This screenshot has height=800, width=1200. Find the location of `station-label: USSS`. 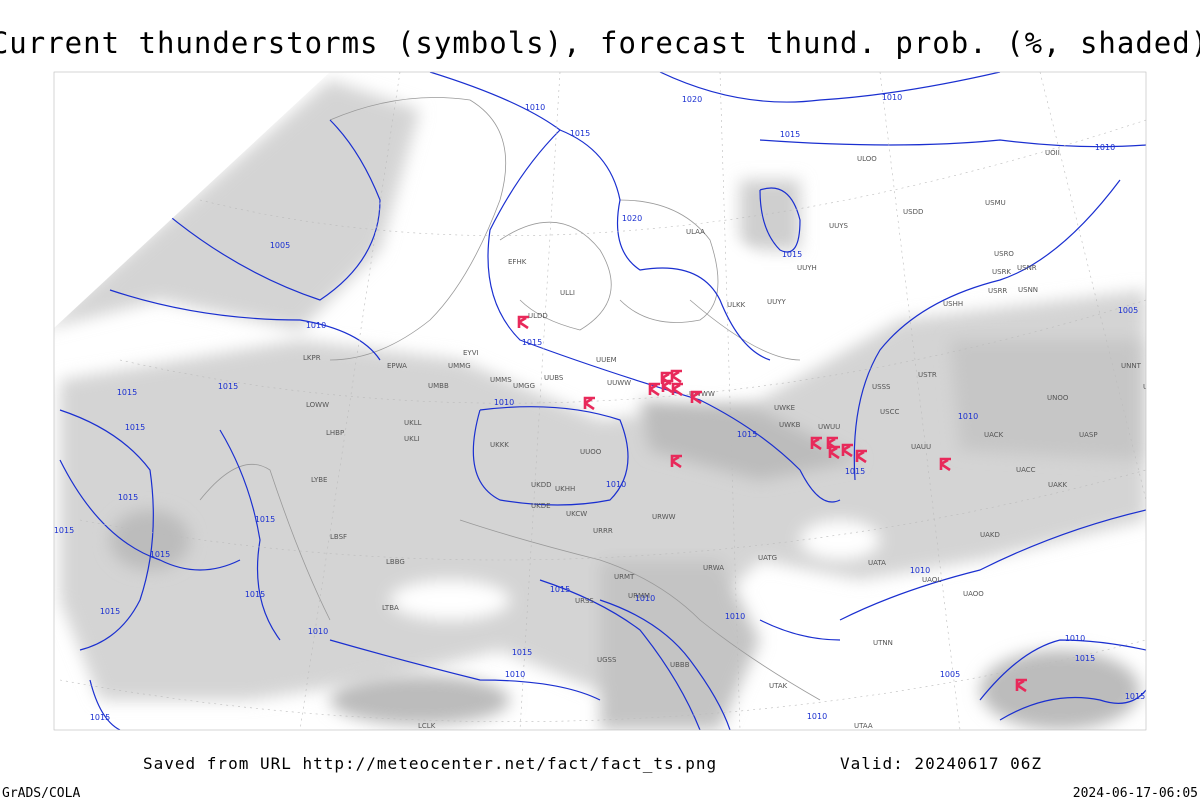

station-label: USSS is located at coordinates (881, 387).